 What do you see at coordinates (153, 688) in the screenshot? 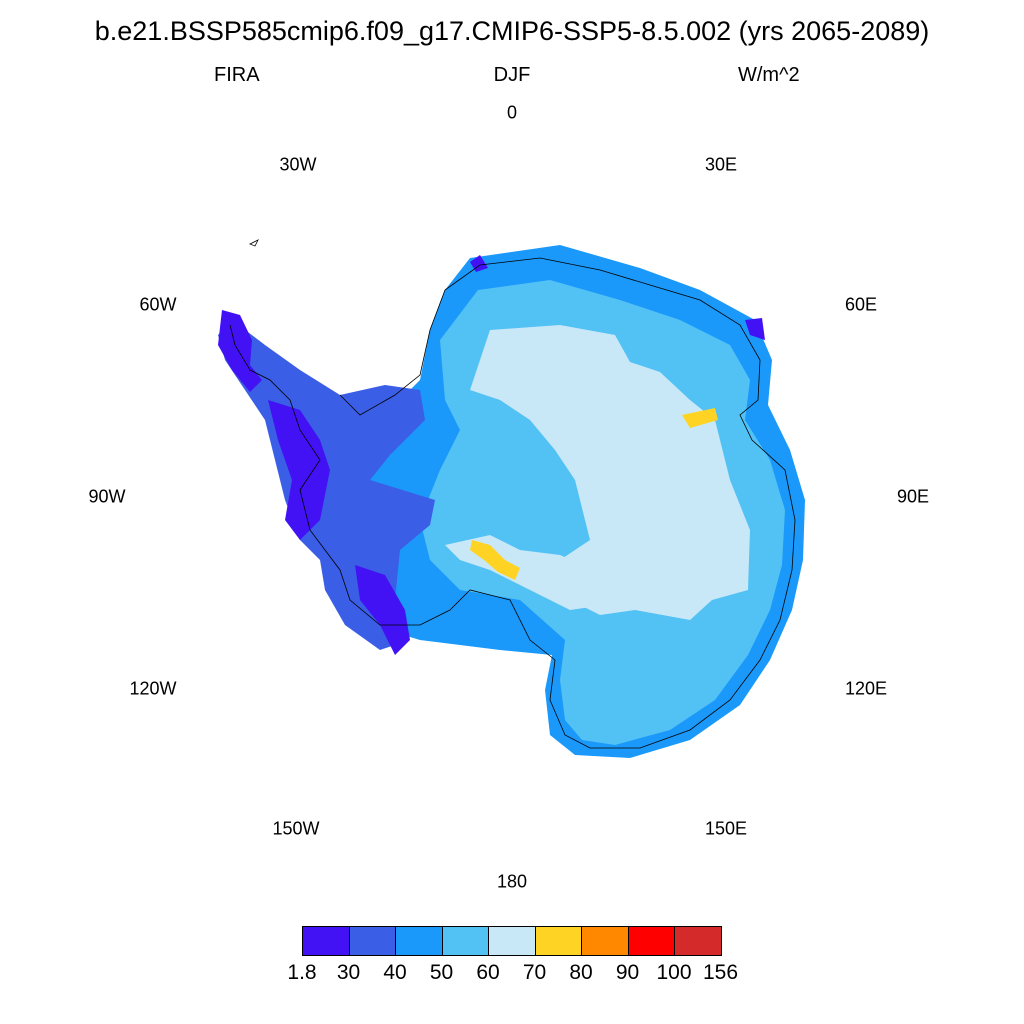
I see `lon-label-120w: 120W` at bounding box center [153, 688].